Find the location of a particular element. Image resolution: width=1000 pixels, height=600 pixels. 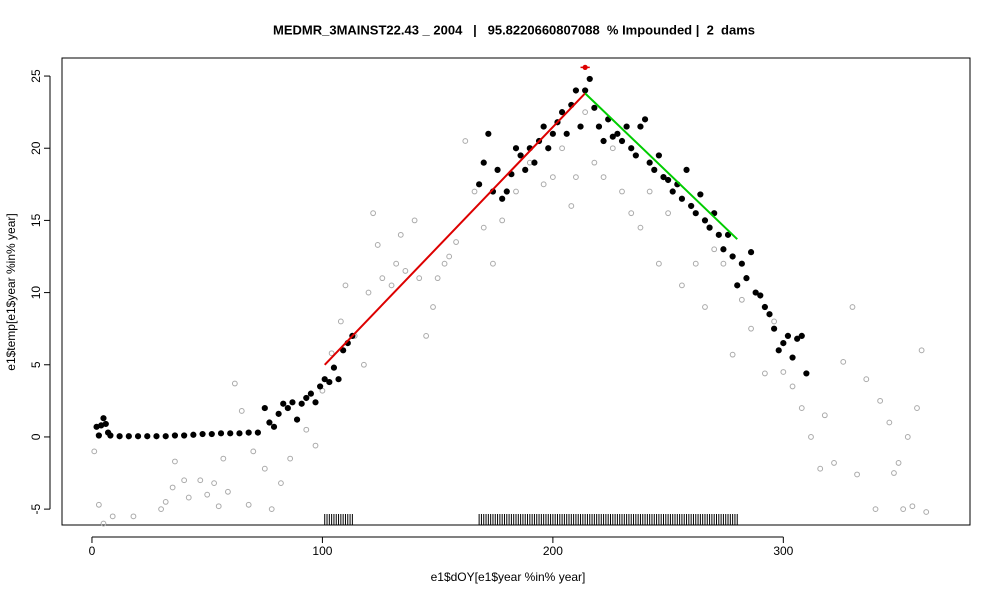

x-tick-label: 200 is located at coordinates (553, 551).